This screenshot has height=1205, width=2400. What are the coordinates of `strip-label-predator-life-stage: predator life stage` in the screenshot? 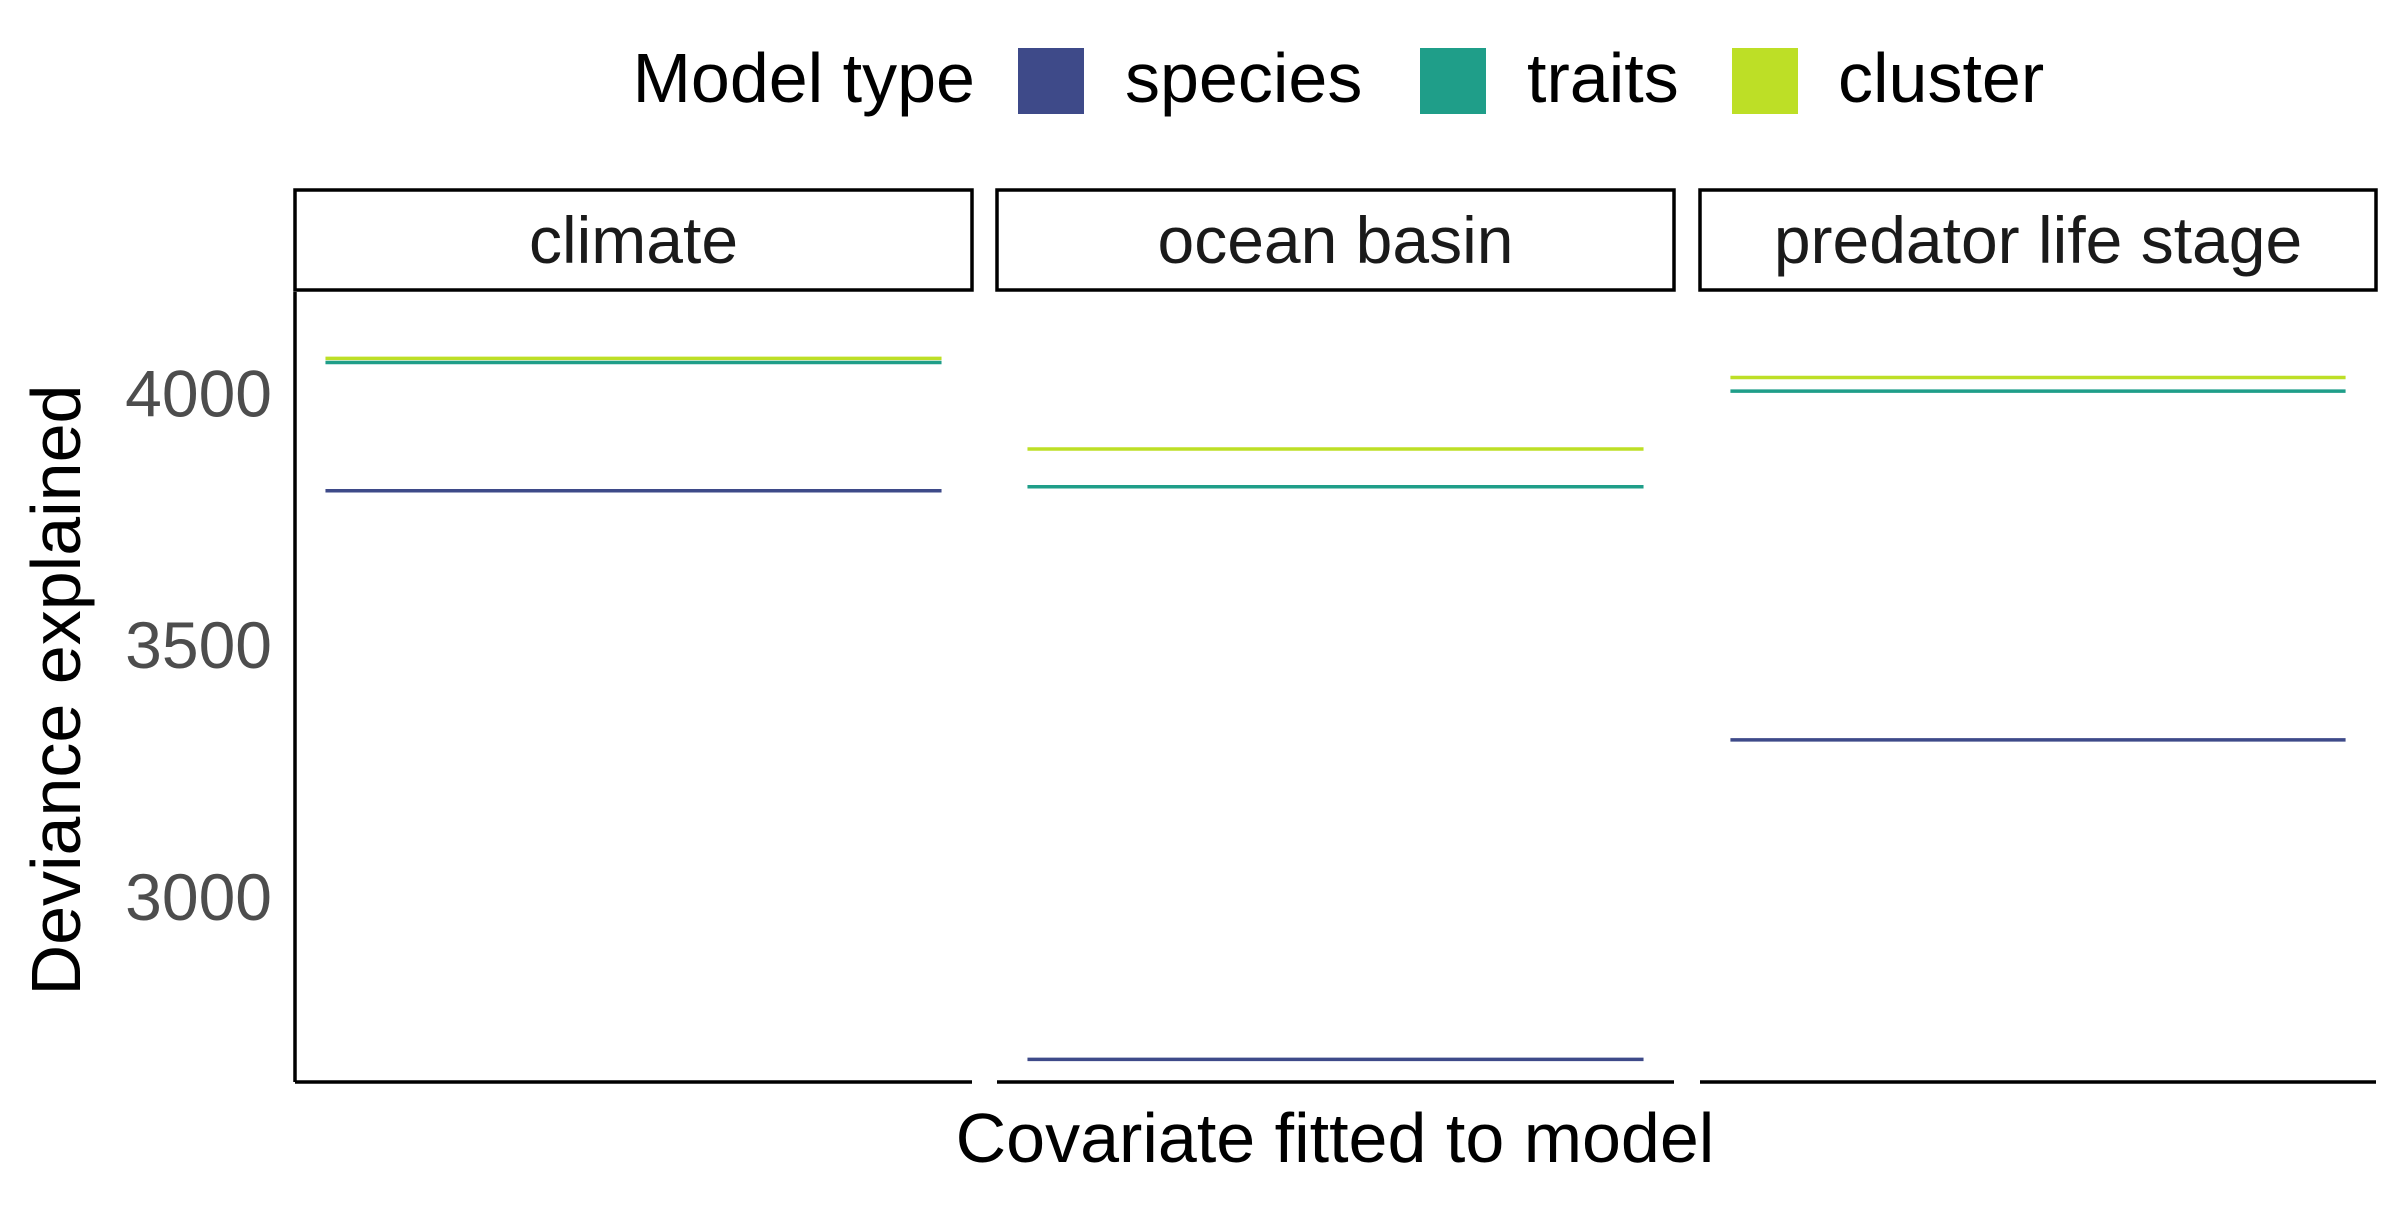 It's located at (2038, 240).